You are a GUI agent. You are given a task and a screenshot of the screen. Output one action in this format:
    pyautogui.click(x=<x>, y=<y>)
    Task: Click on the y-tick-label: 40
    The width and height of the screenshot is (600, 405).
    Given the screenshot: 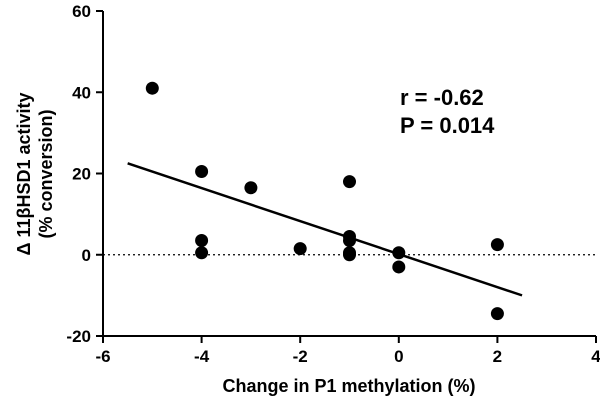 What is the action you would take?
    pyautogui.click(x=81, y=92)
    